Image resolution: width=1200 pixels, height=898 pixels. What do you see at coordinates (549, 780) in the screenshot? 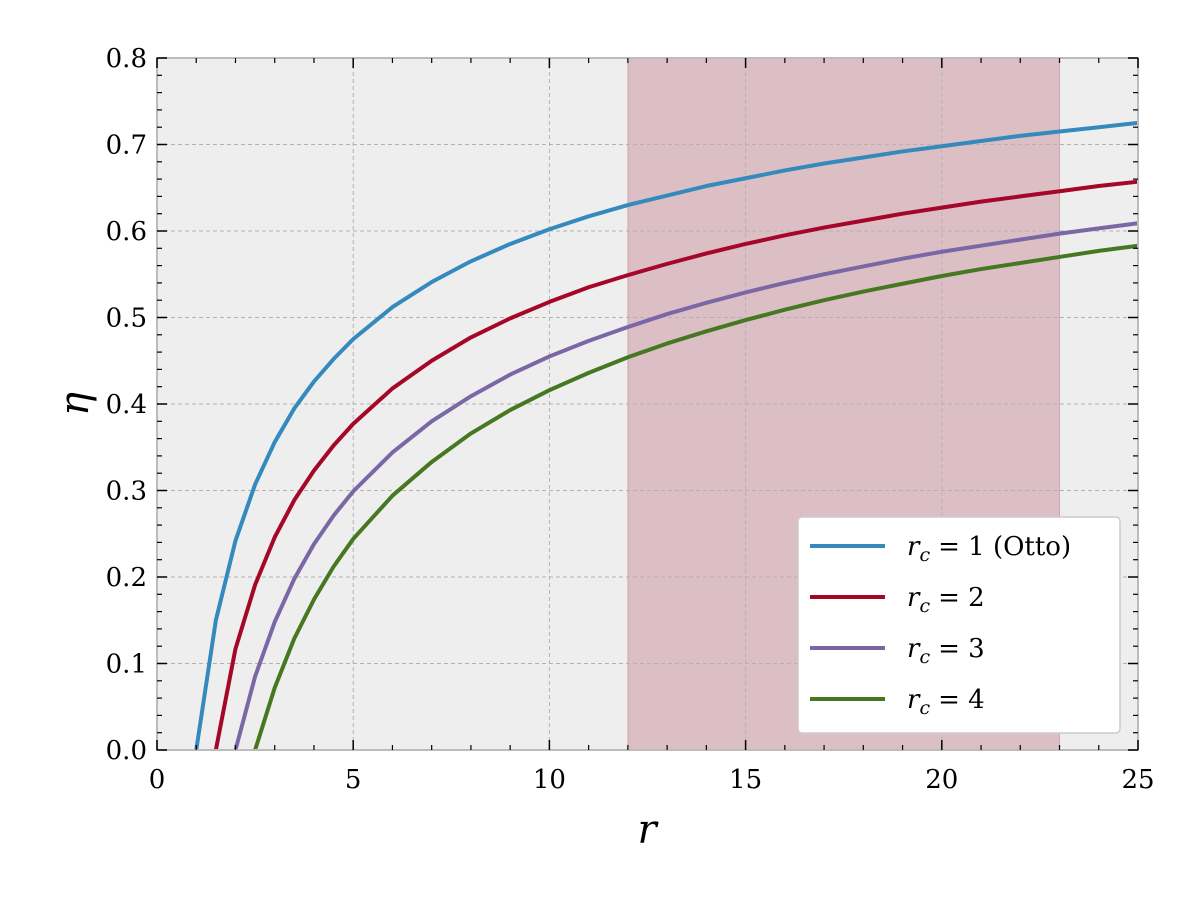
I see `x-tick-label: 10` at bounding box center [549, 780].